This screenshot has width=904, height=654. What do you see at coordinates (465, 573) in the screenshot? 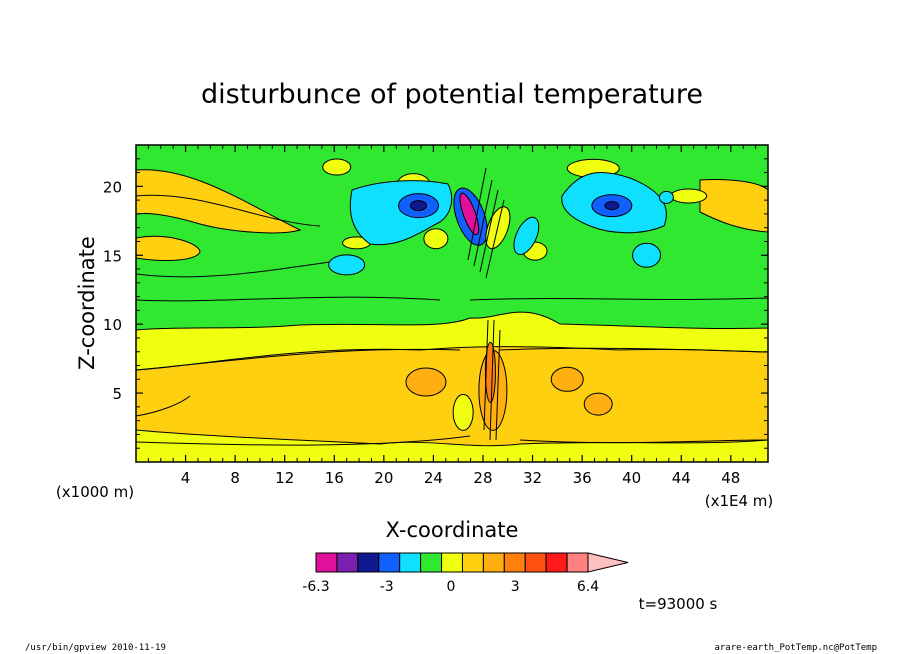
I see `colorbar: -6.3 -3 0 3 6.4` at bounding box center [465, 573].